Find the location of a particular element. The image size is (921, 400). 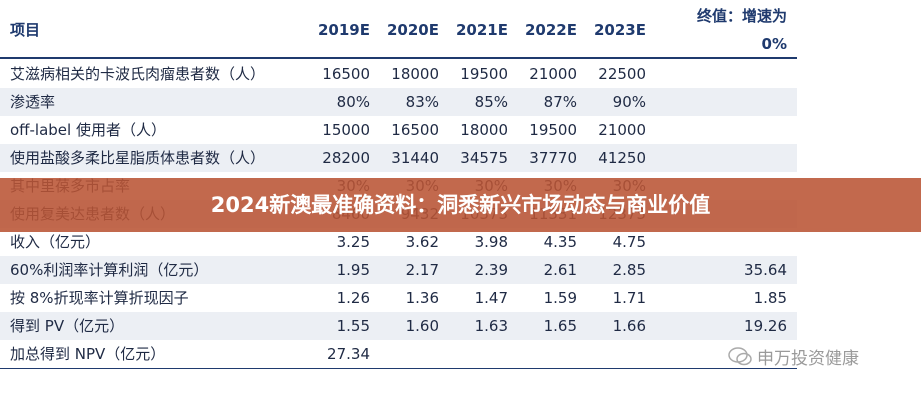

value-cell: 1.26 is located at coordinates (353, 298).